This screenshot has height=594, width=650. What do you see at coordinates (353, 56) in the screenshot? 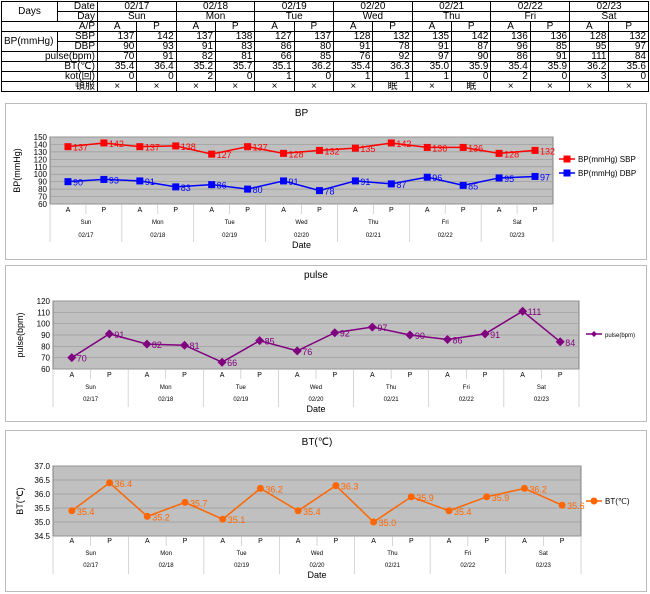
I see `pulse-cell: 76` at bounding box center [353, 56].